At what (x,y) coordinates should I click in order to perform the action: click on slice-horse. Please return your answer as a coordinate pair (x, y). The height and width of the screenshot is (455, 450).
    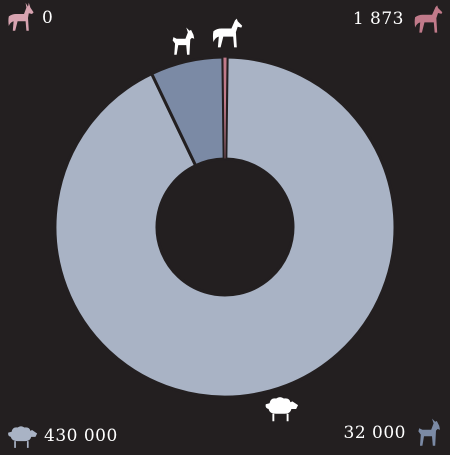
    Looking at the image, I should click on (225, 108).